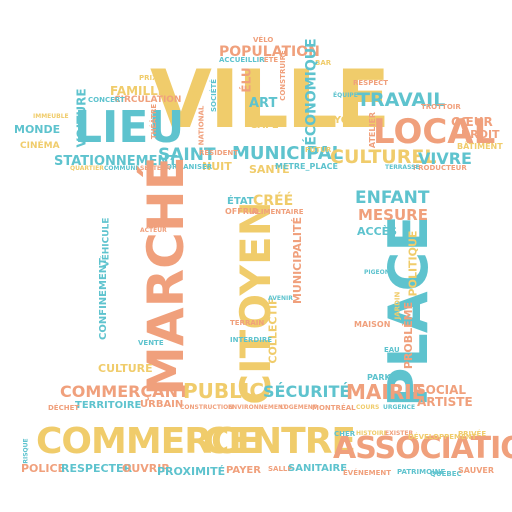  What do you see at coordinates (189, 167) in the screenshot?
I see `word-organiser: ORGANISER` at bounding box center [189, 167].